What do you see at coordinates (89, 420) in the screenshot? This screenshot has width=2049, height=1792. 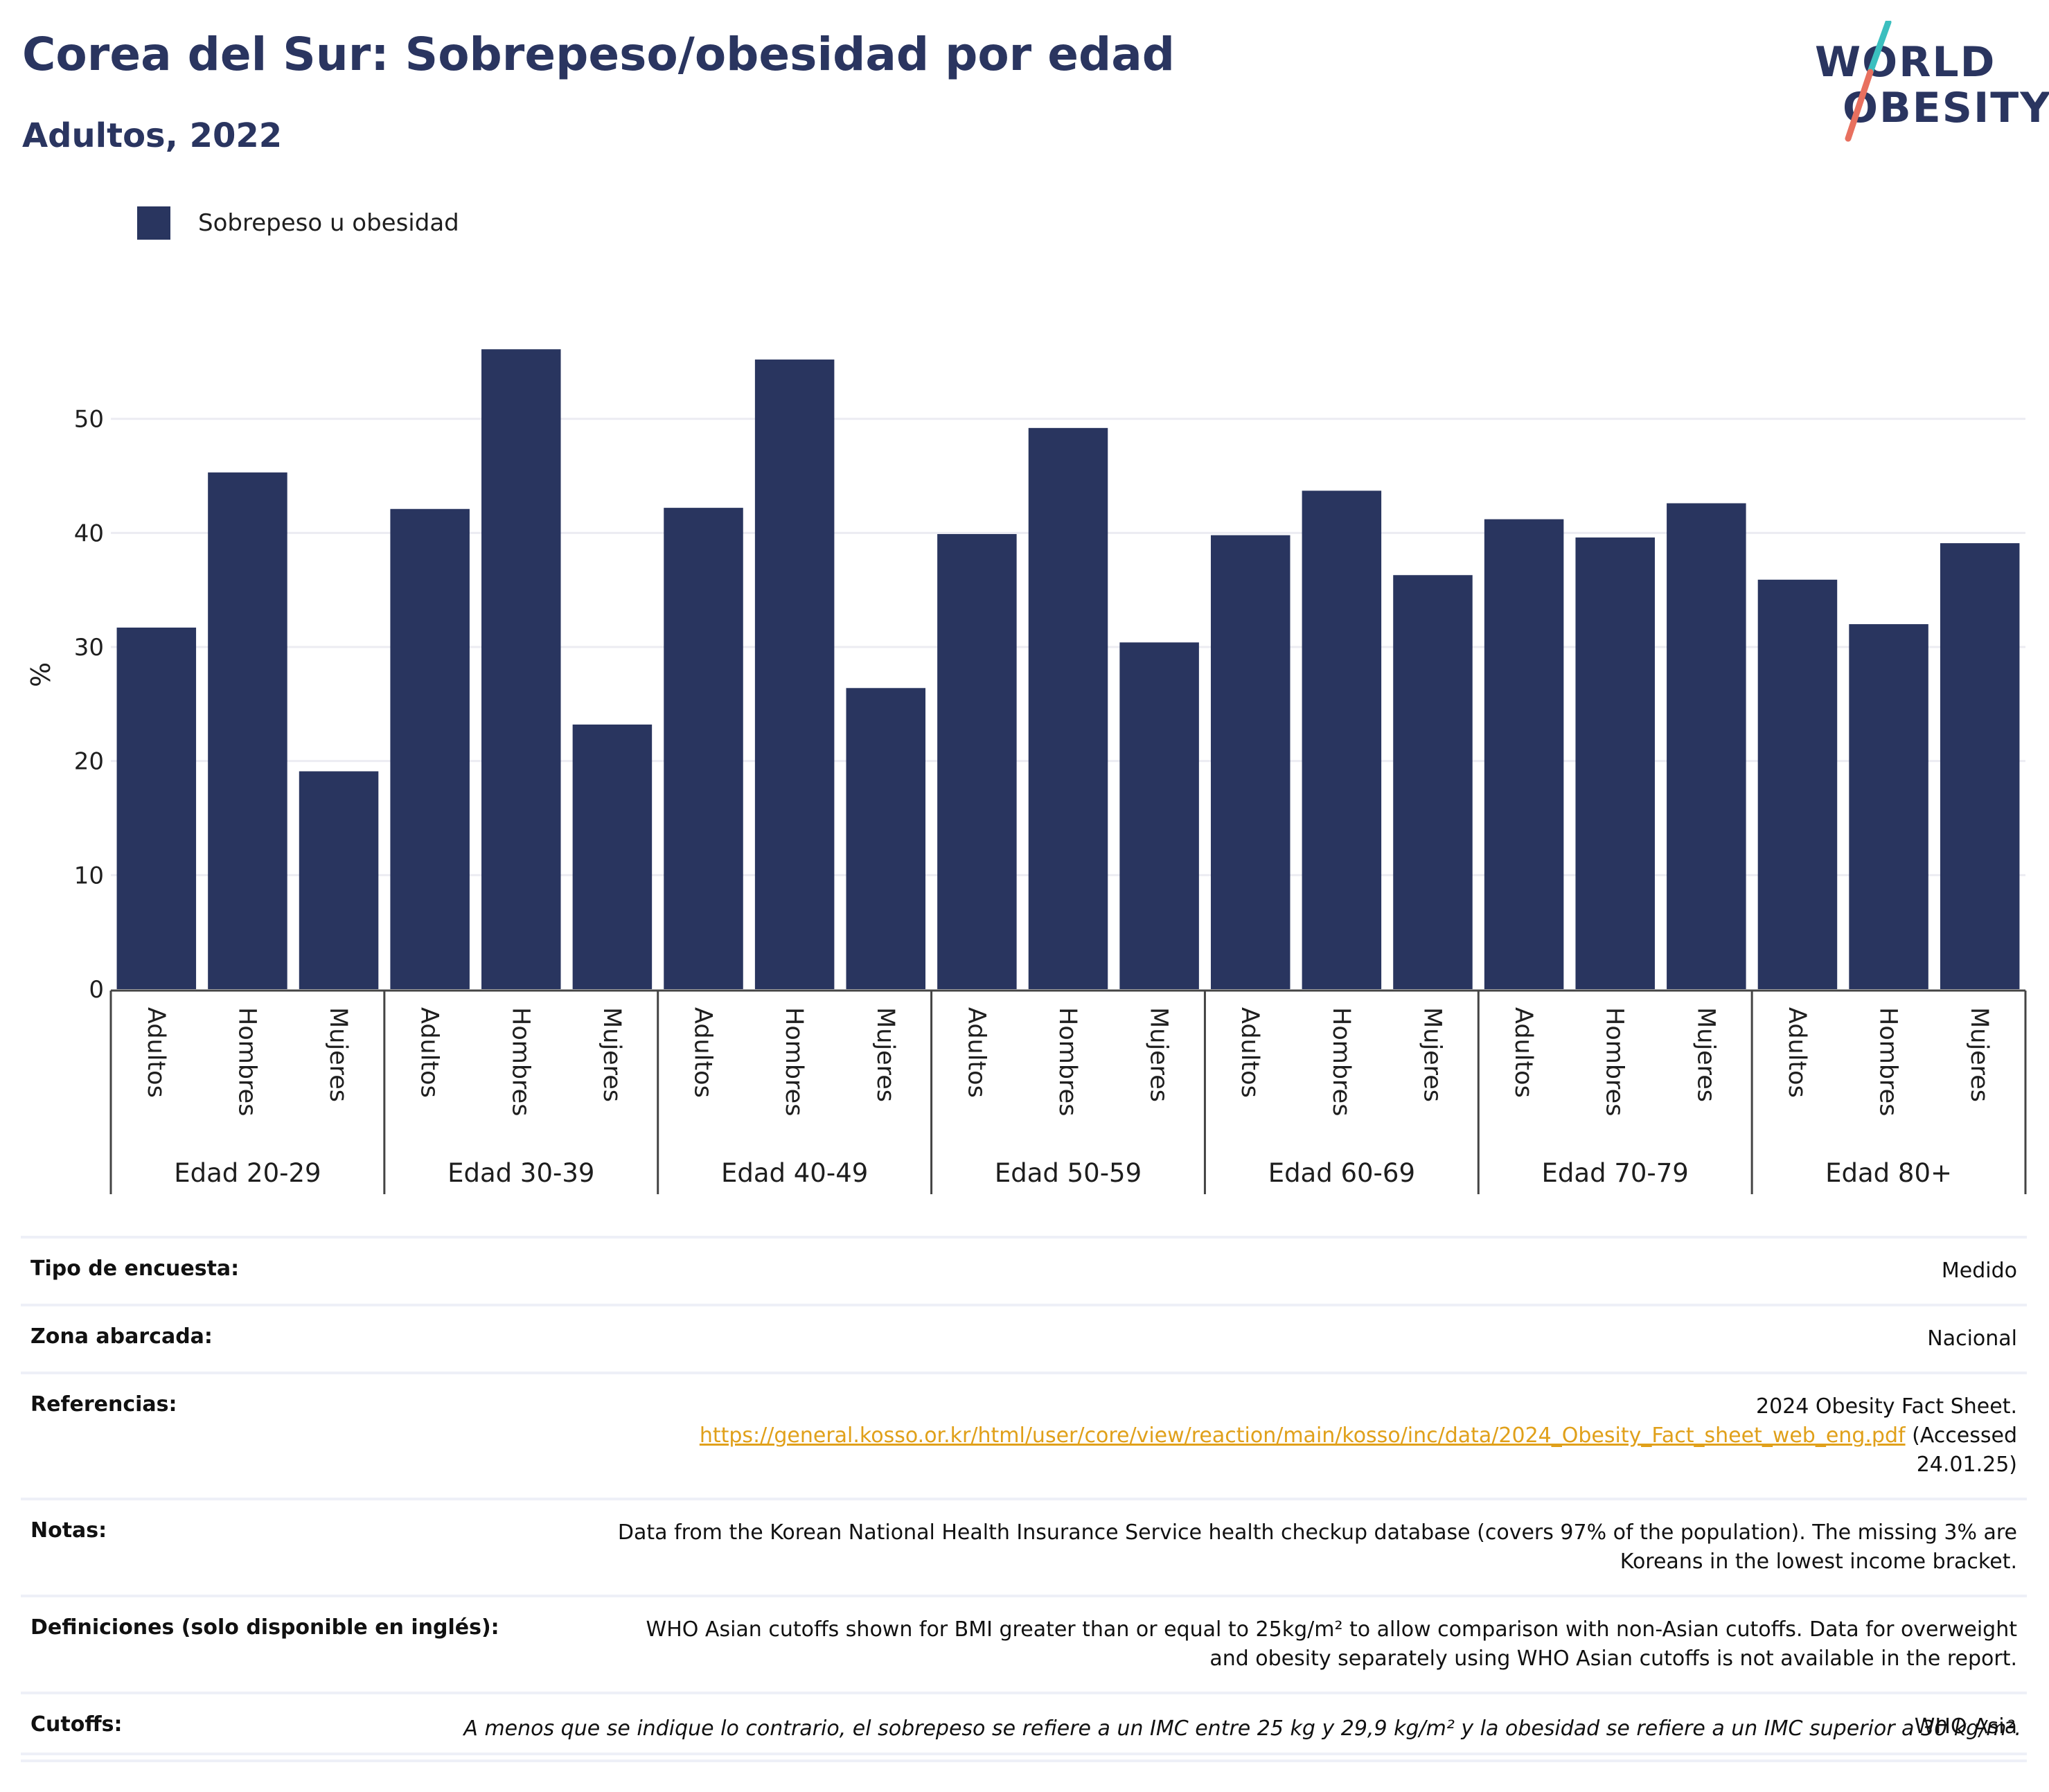 I see `y-tick-label: 50` at bounding box center [89, 420].